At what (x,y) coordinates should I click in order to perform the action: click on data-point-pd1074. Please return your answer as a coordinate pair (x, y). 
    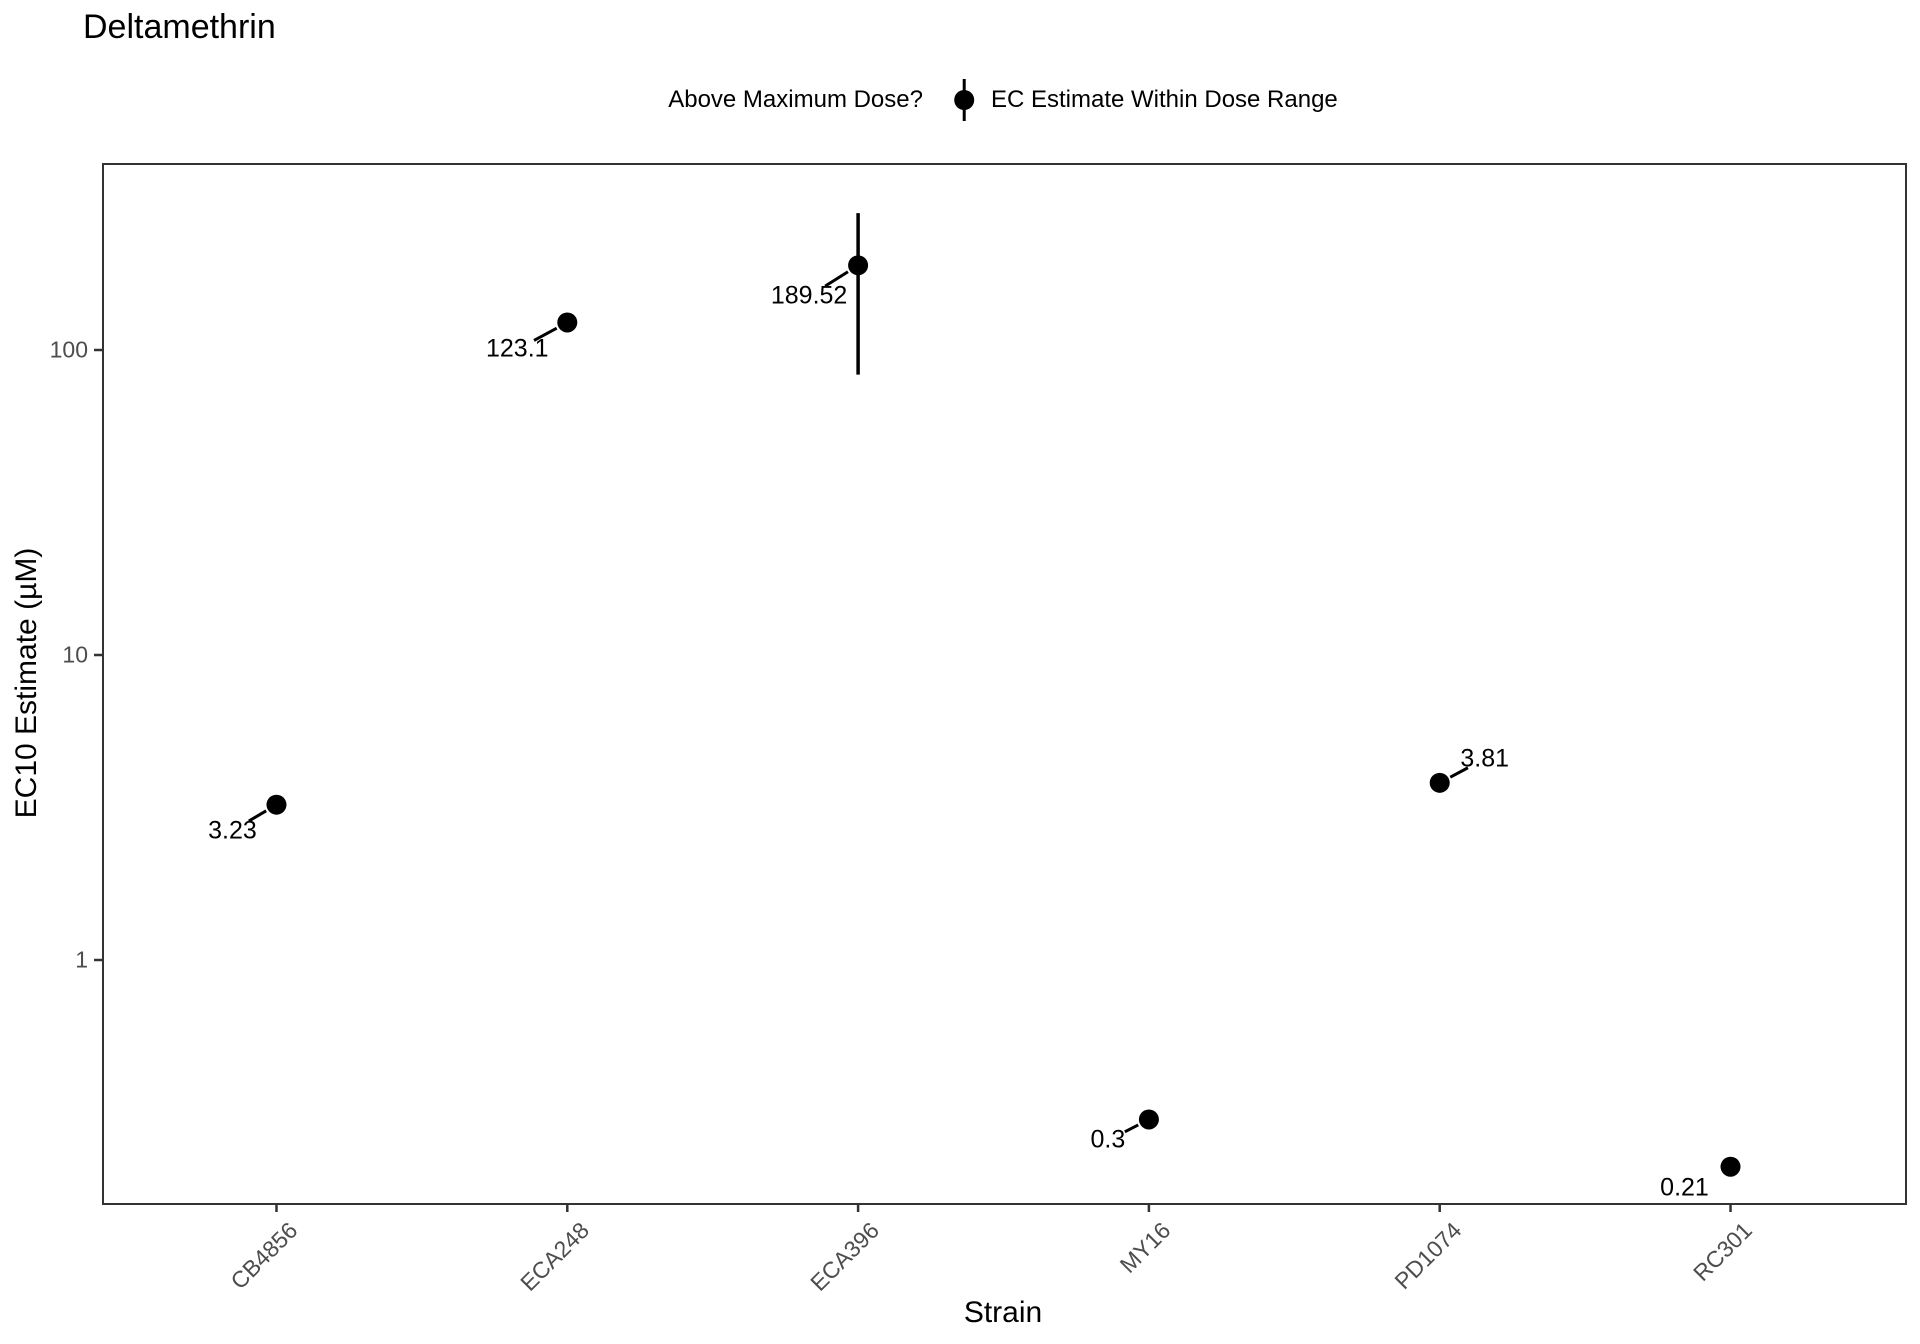
    Looking at the image, I should click on (1439, 782).